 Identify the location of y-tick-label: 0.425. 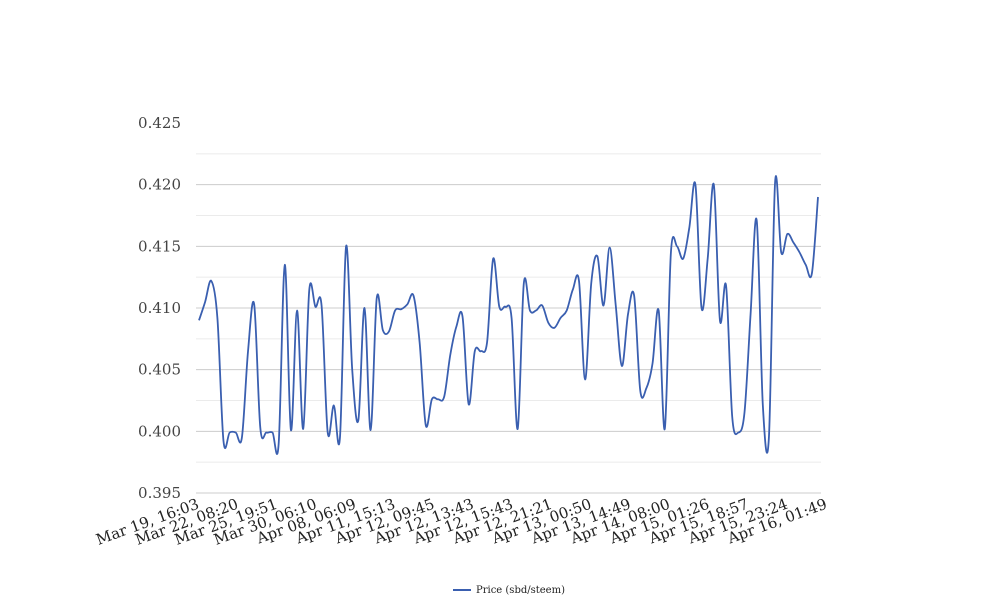
(159, 123).